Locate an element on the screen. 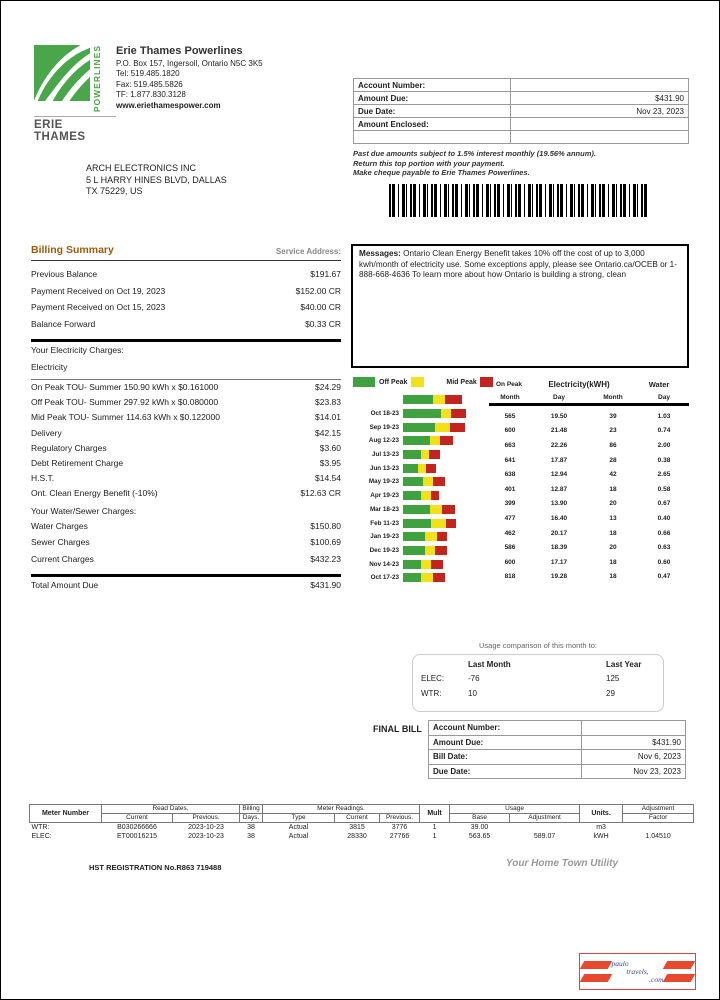  on-peak-legend-label: On Peak is located at coordinates (508, 384).